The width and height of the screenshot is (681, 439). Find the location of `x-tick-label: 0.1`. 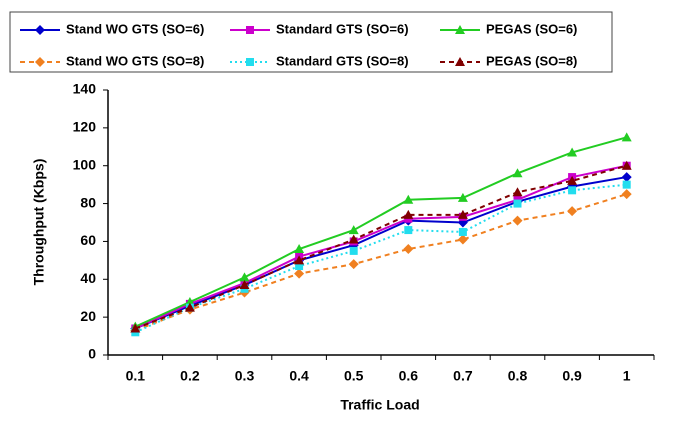

x-tick-label: 0.1 is located at coordinates (136, 376).